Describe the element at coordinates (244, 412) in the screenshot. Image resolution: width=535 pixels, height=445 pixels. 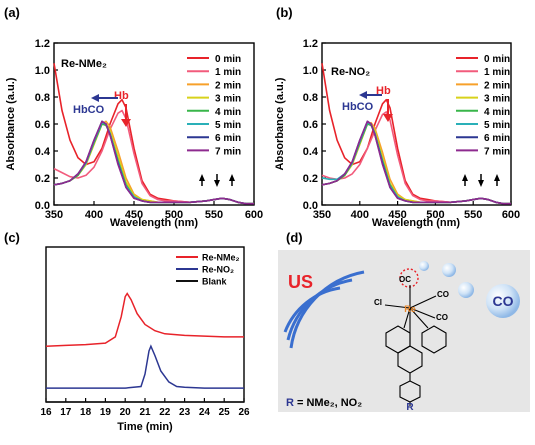
I see `x-tick-label: 26` at that location.